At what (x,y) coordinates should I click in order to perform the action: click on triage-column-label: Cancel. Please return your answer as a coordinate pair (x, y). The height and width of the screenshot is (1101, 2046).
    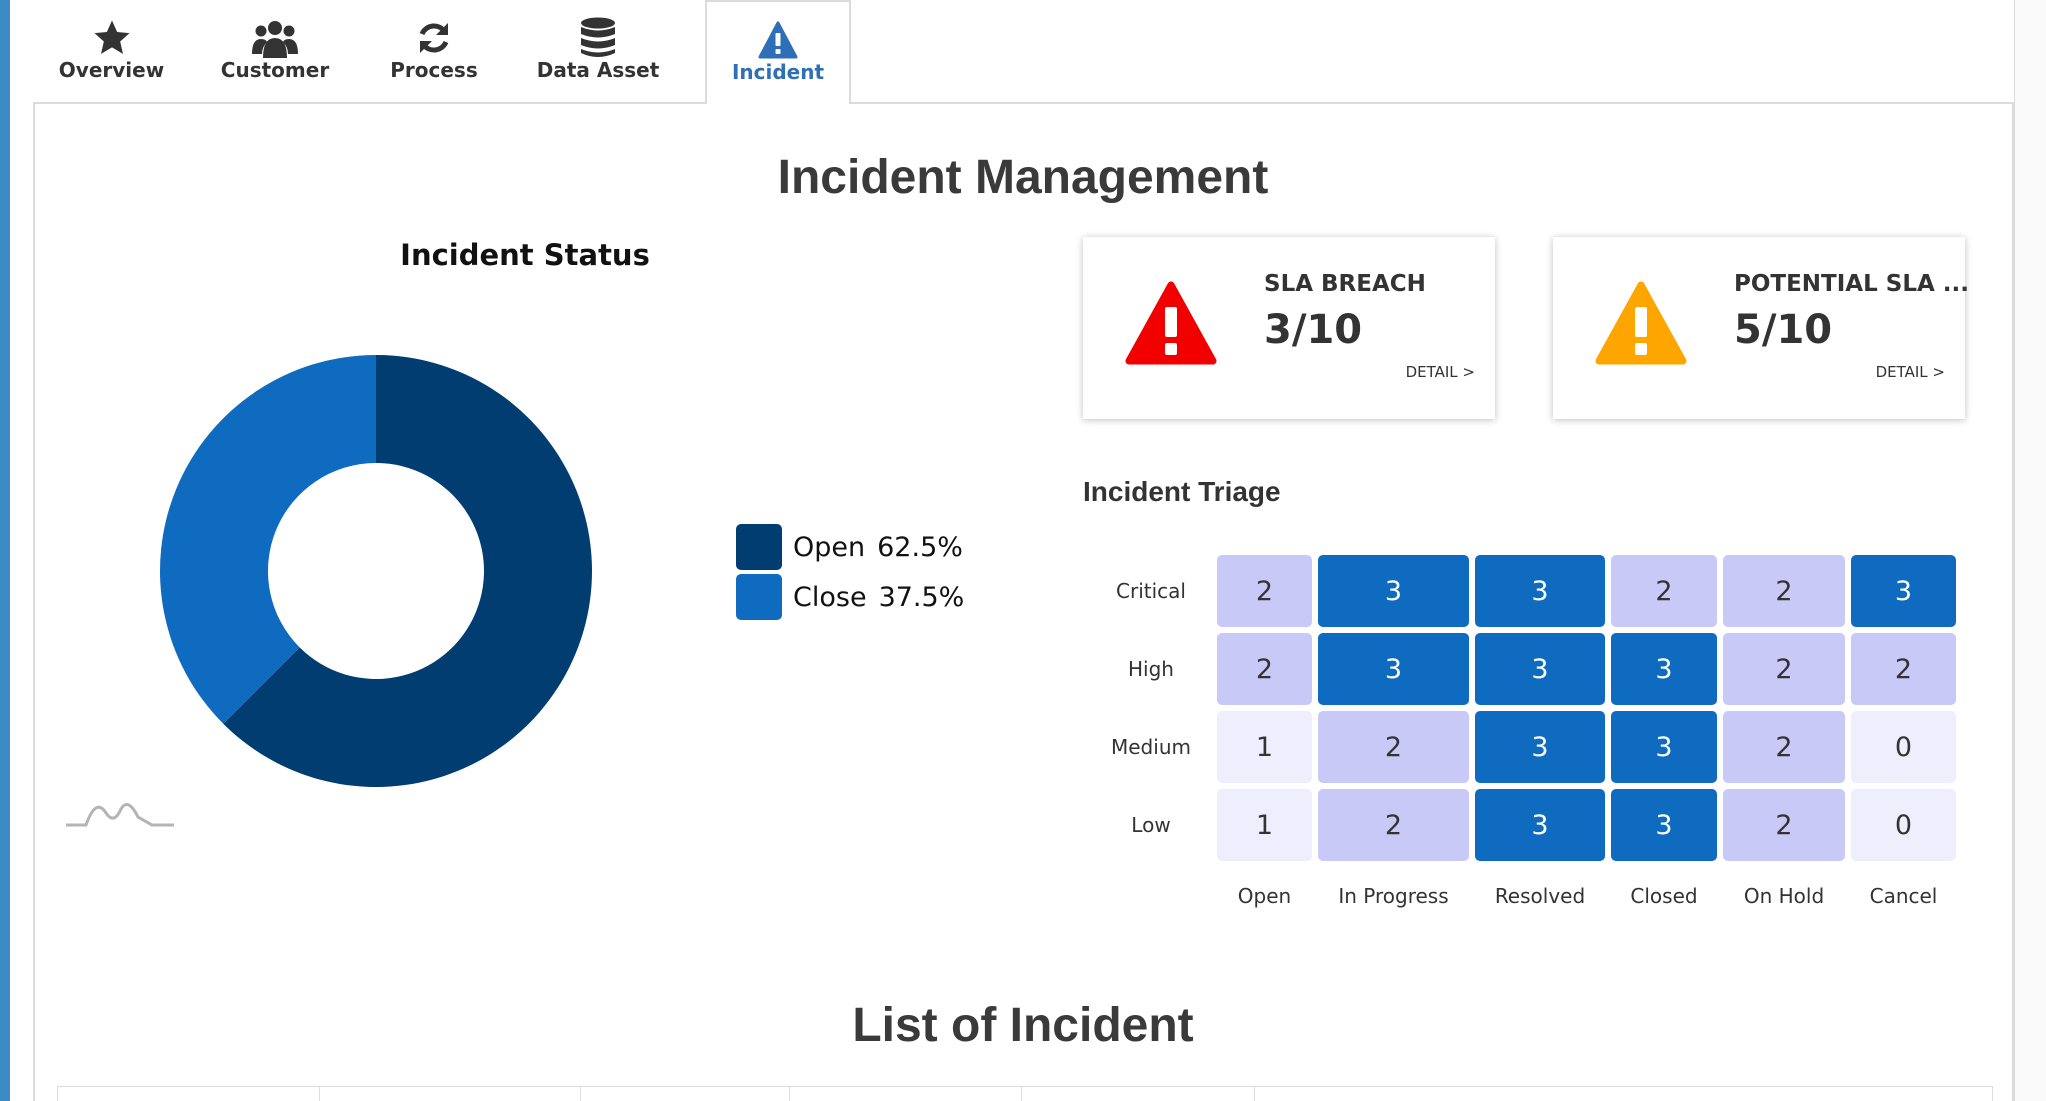
    Looking at the image, I should click on (1903, 896).